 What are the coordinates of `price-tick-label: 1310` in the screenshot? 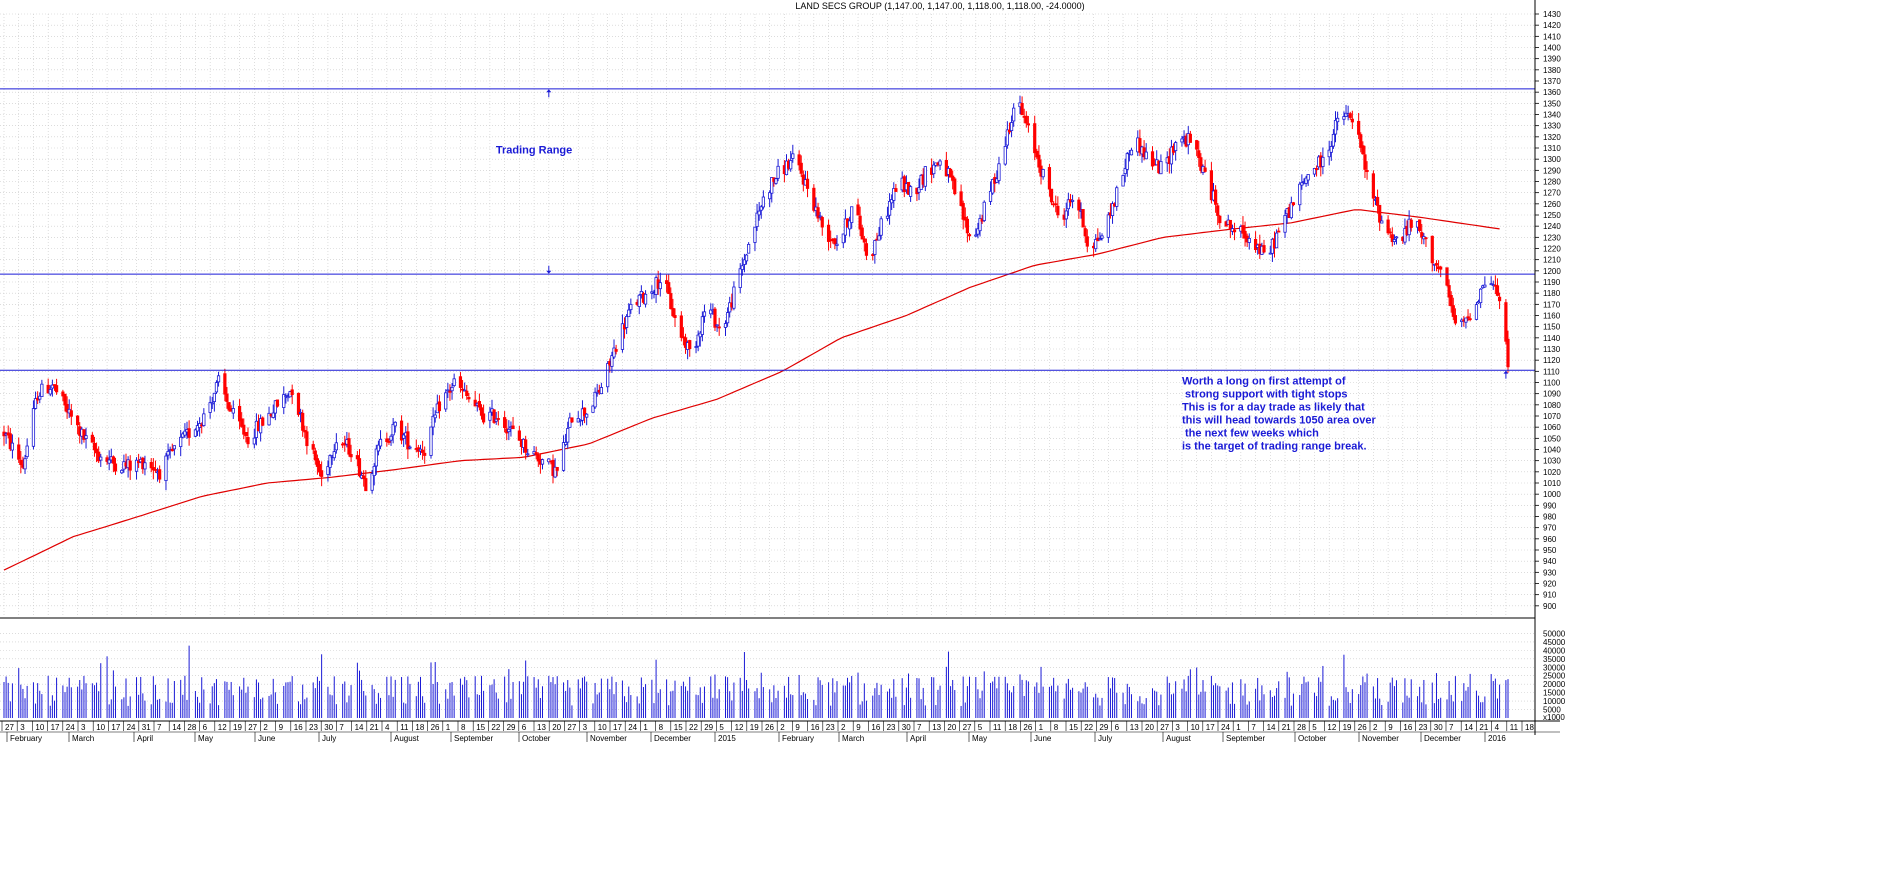 It's located at (1552, 148).